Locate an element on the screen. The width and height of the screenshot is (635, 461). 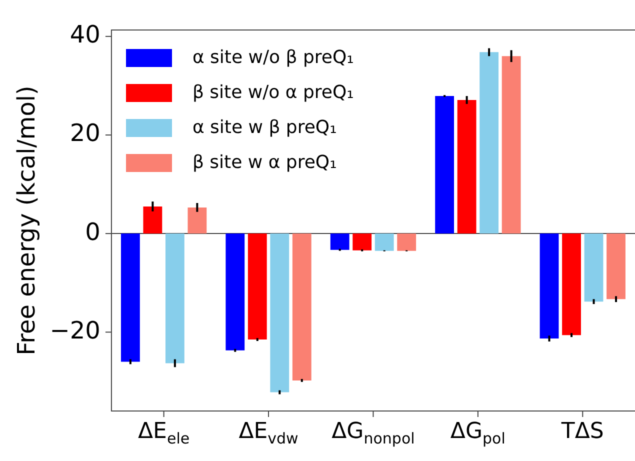
x-tick-label: ΔG$_{nonpol}$ is located at coordinates (373, 433).